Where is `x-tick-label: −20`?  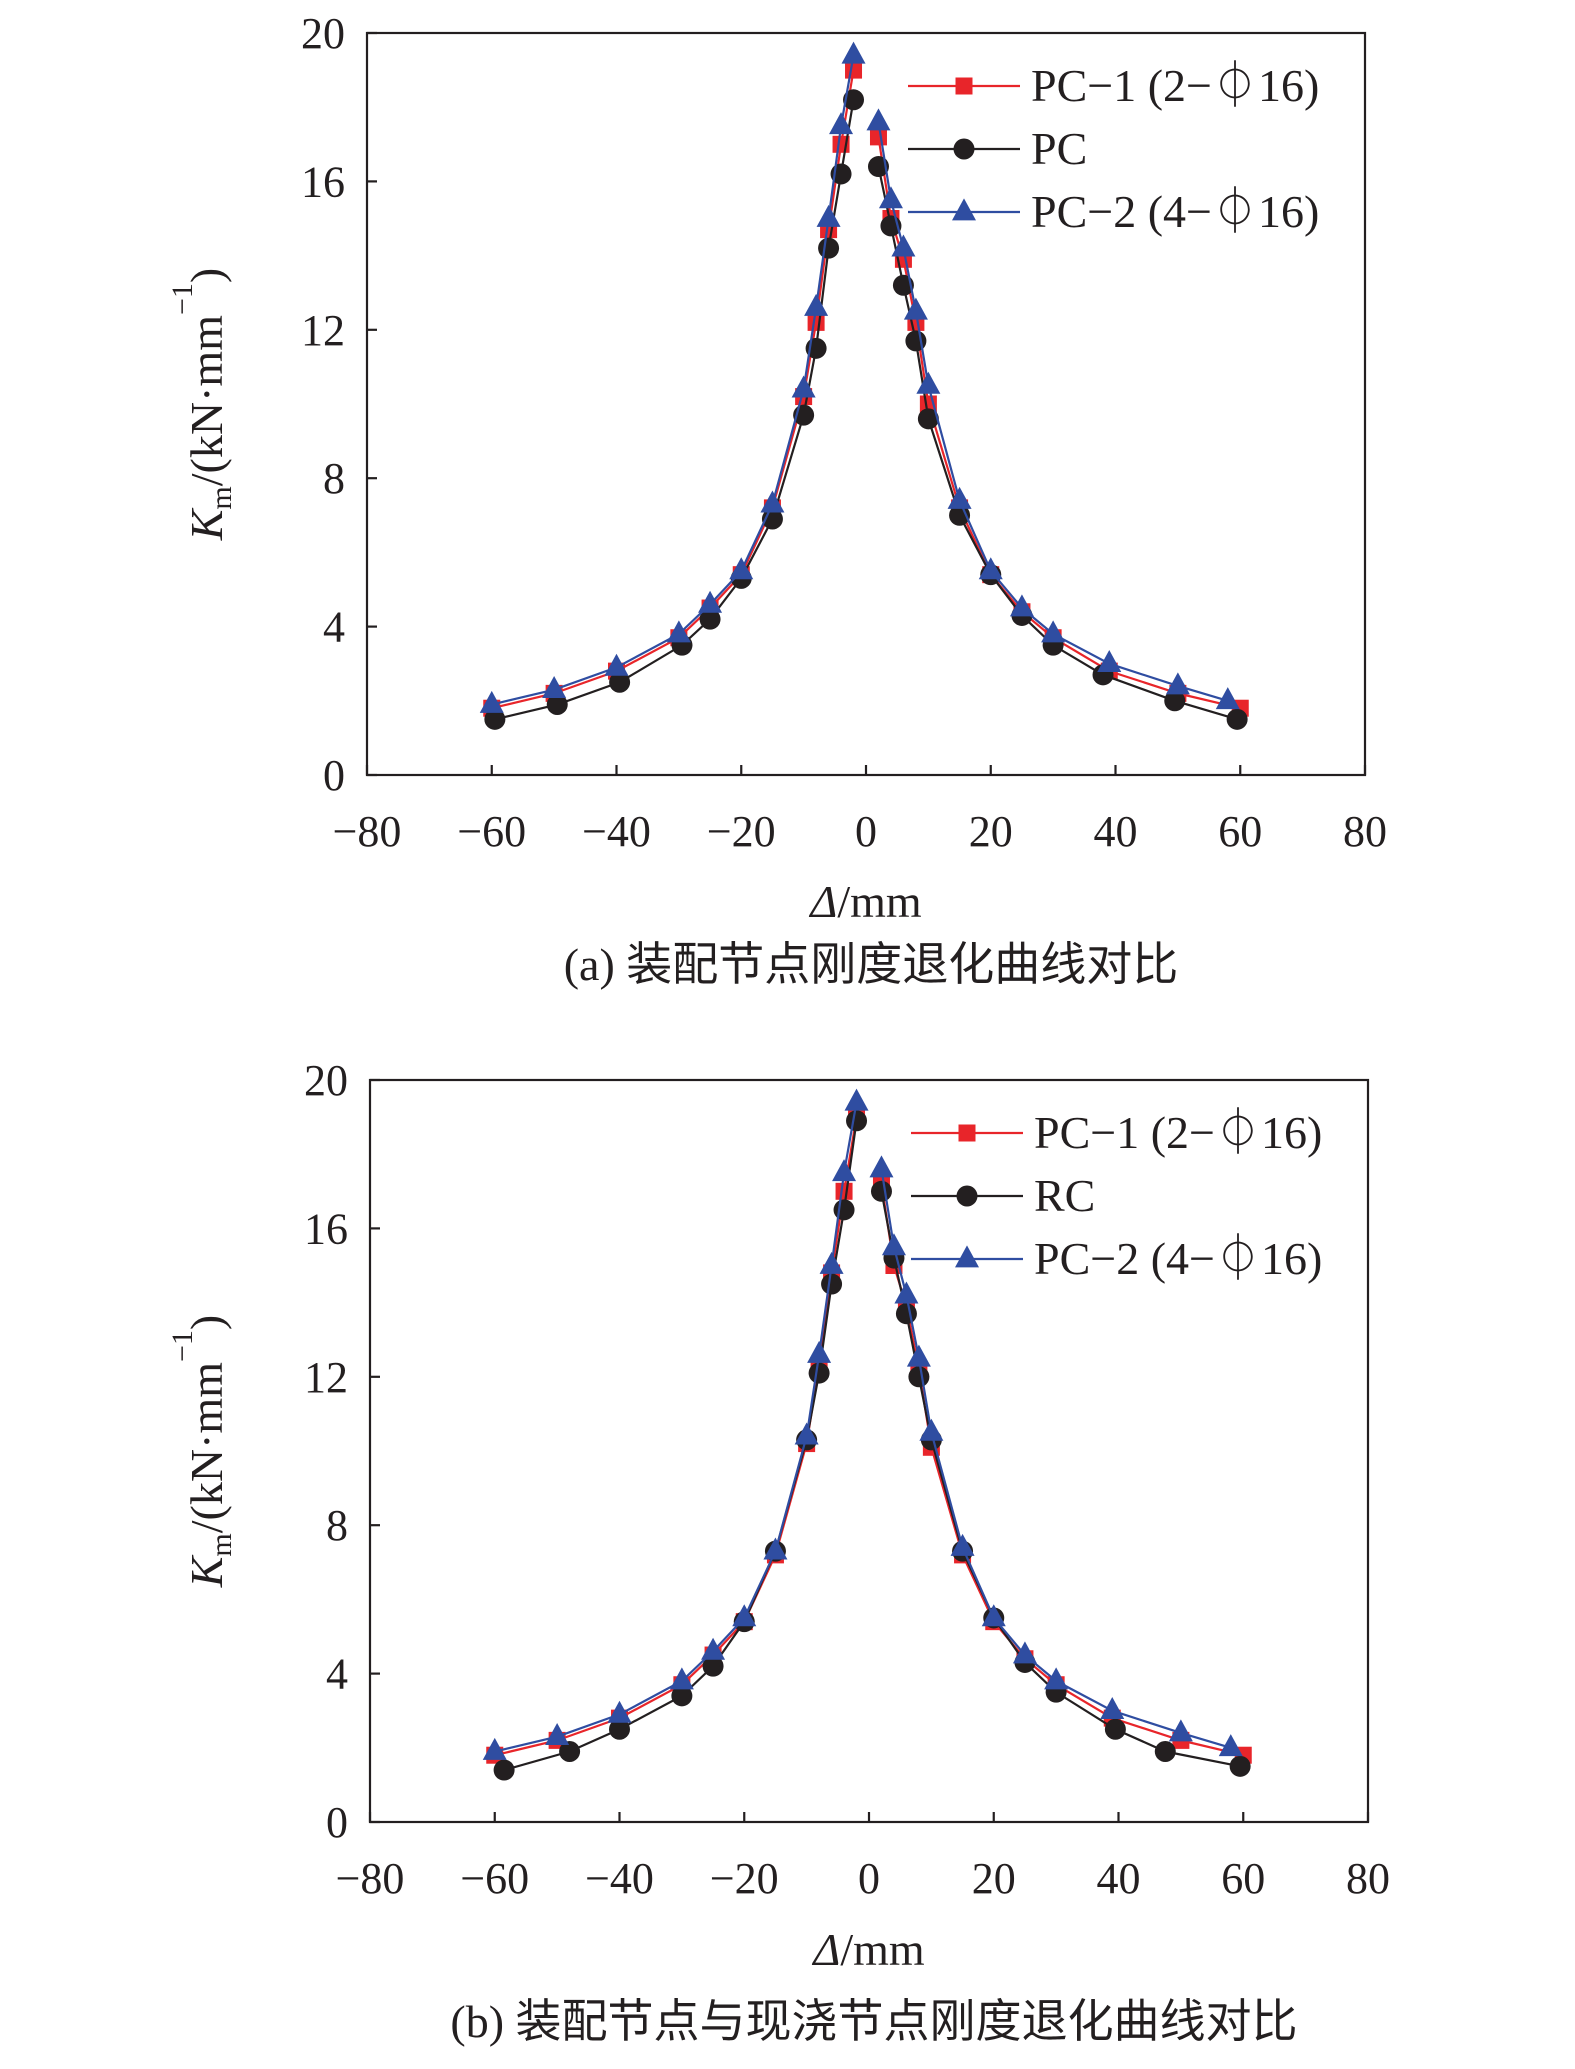
x-tick-label: −20 is located at coordinates (744, 1878).